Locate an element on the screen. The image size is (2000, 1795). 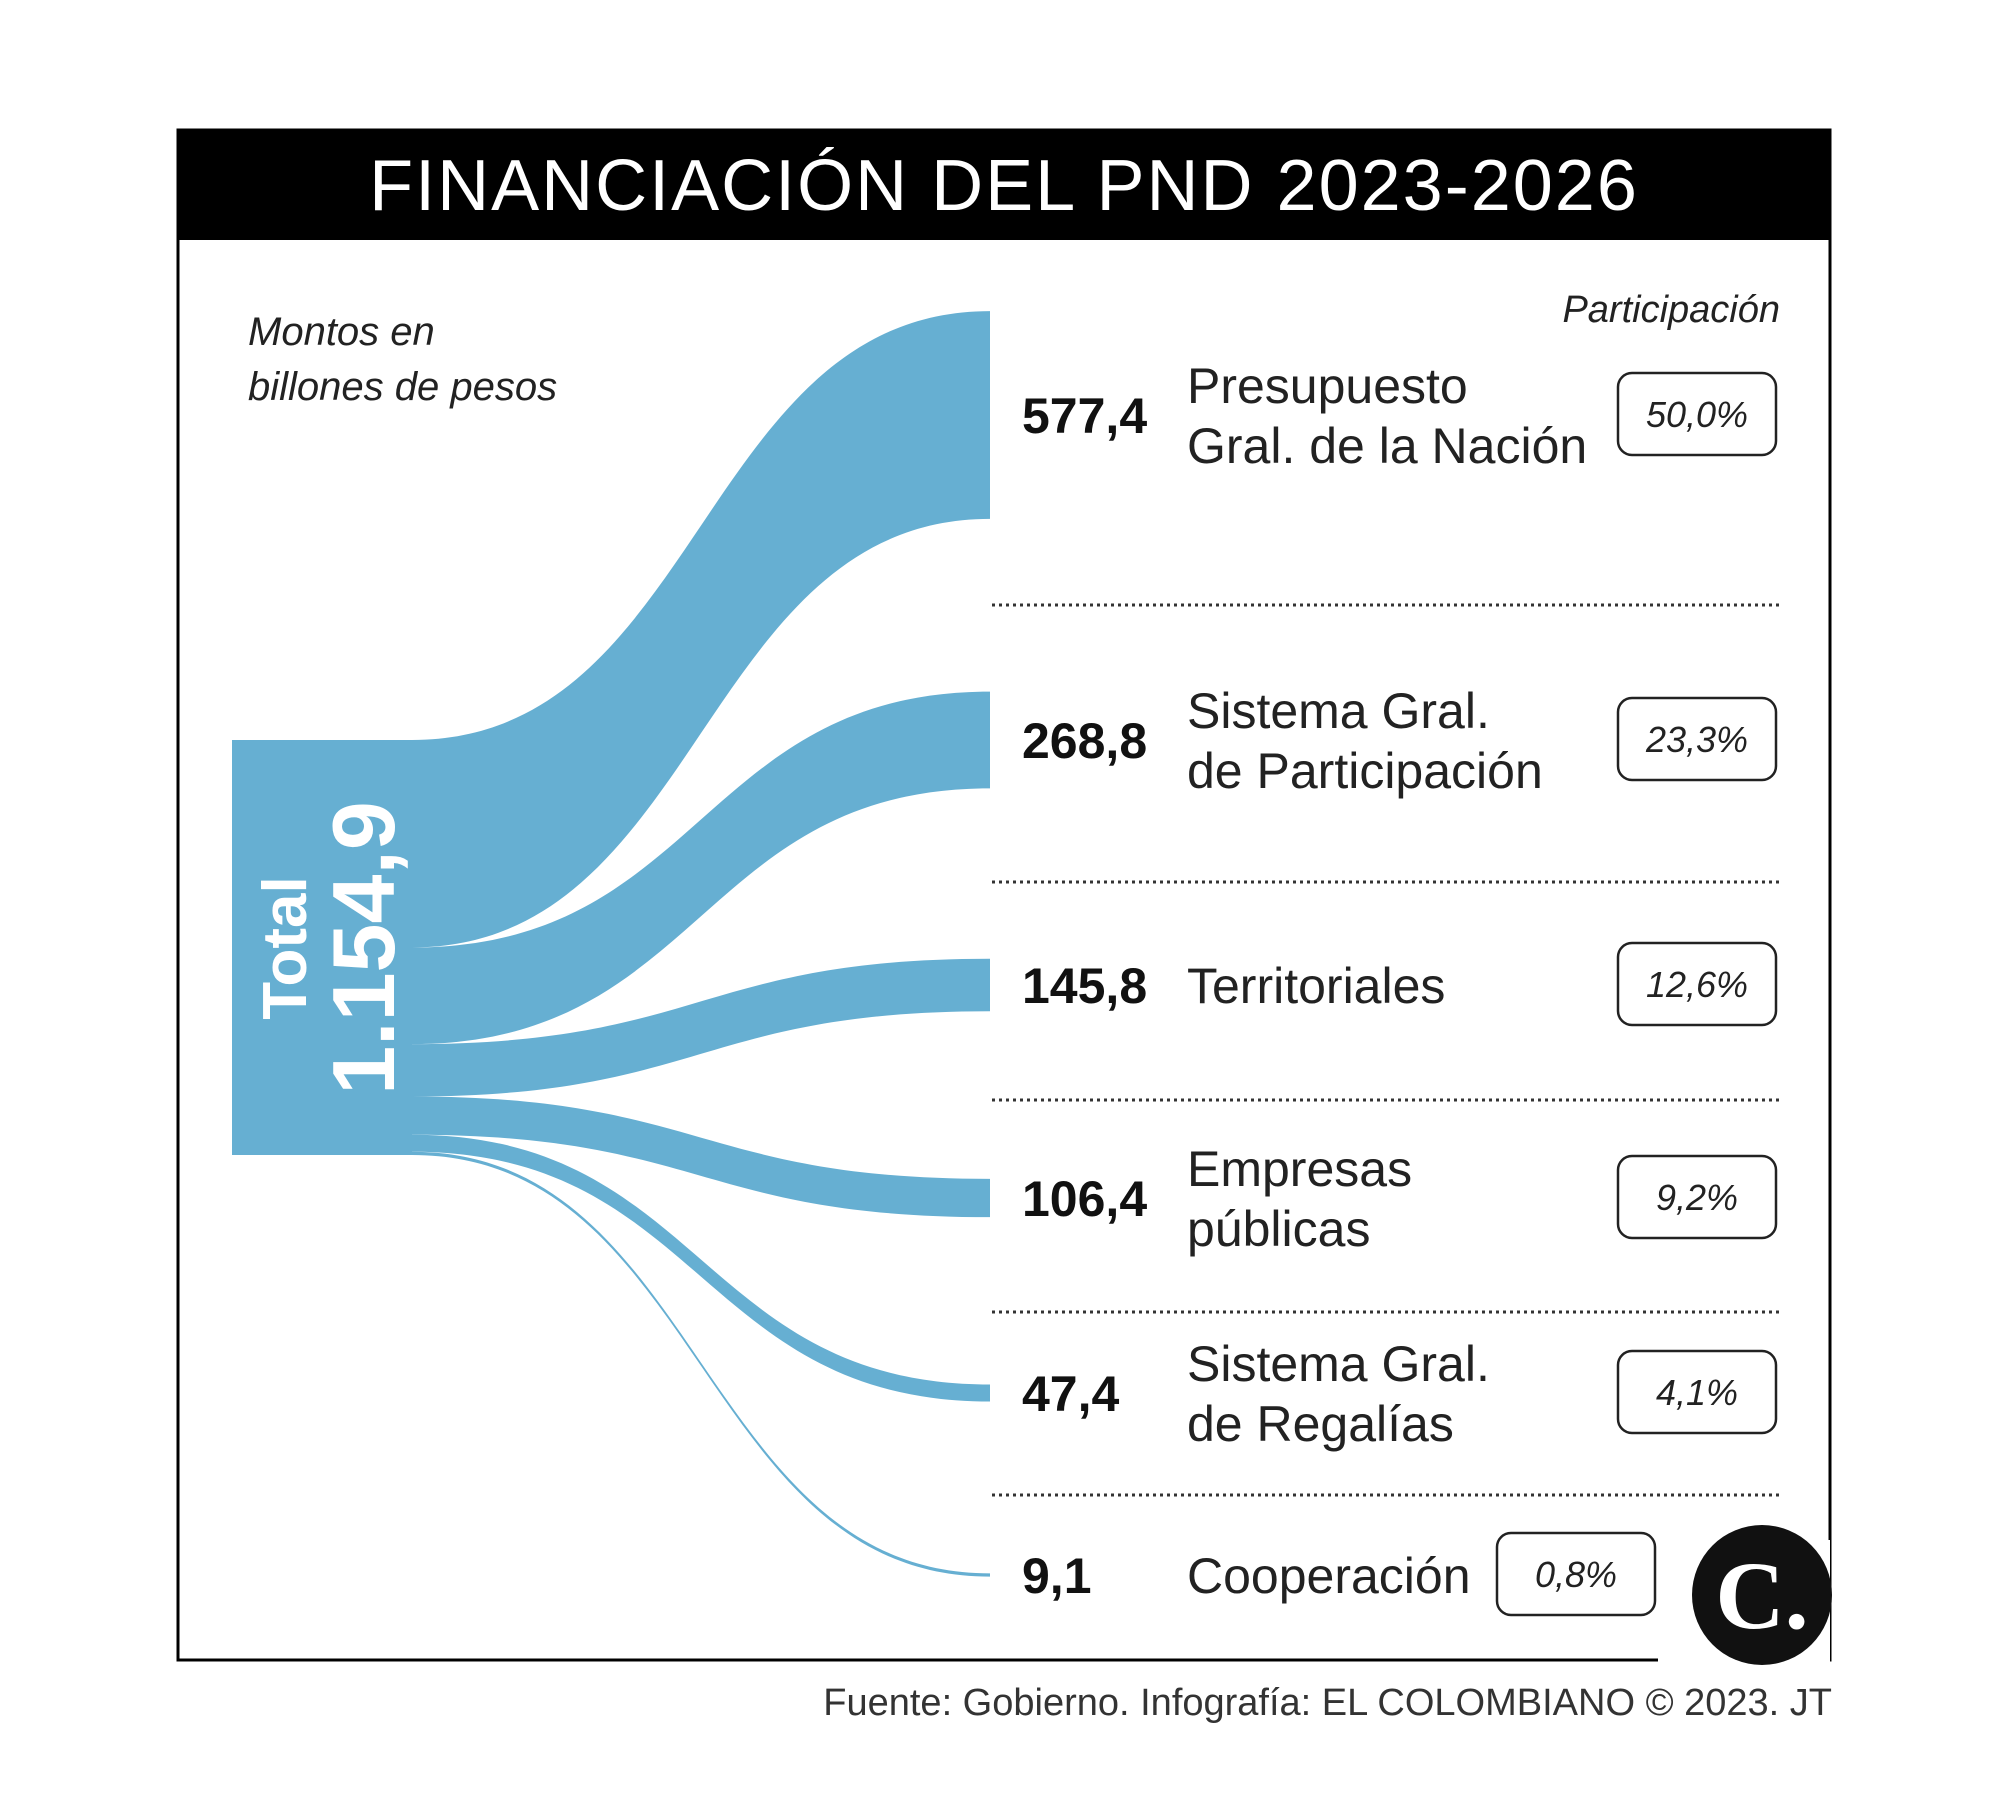
category-row-3: 145,8 Territoriales 12,6% is located at coordinates (1400, 984).